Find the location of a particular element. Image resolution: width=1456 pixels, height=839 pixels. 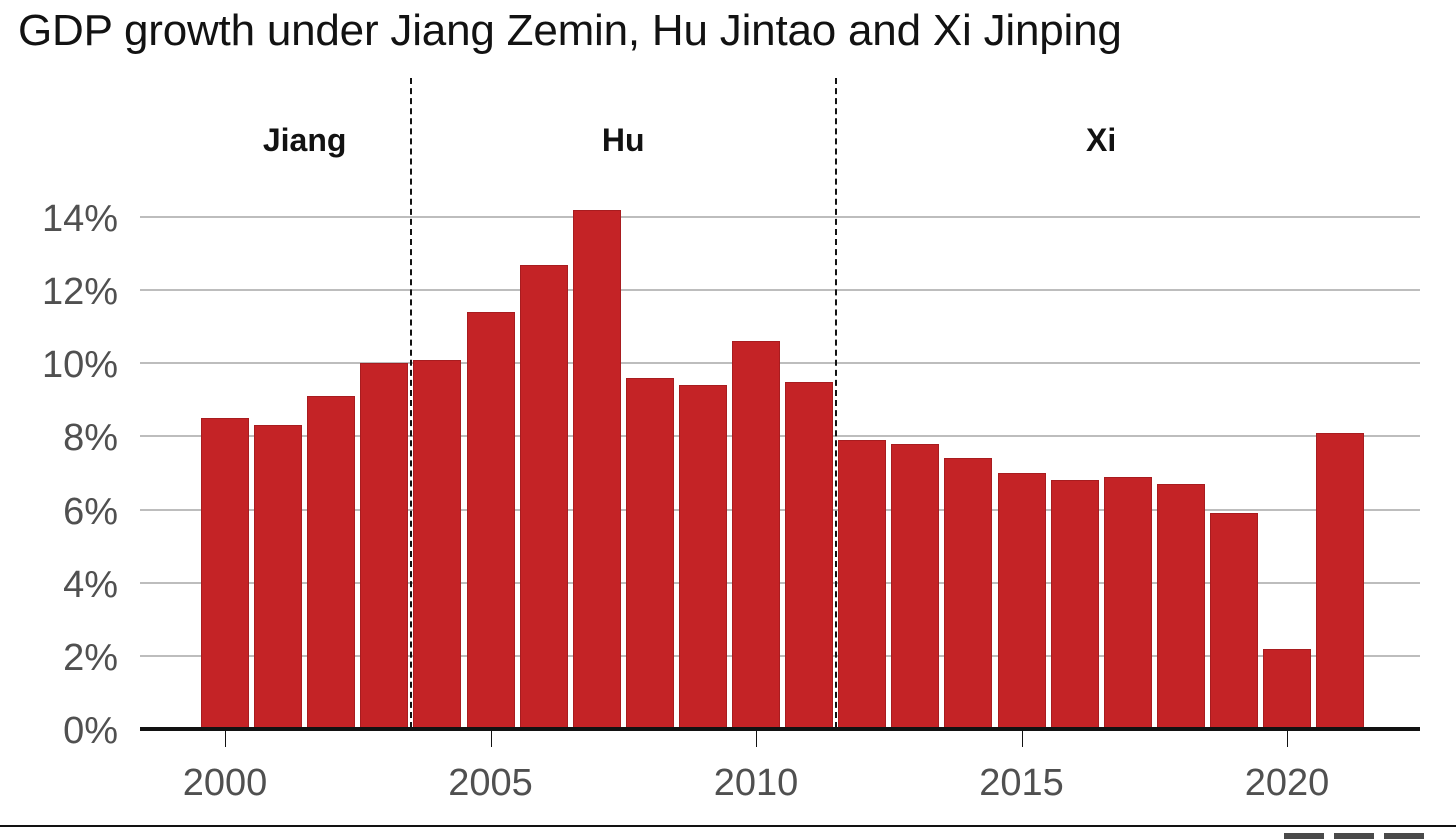

bar-2011 is located at coordinates (809, 555).